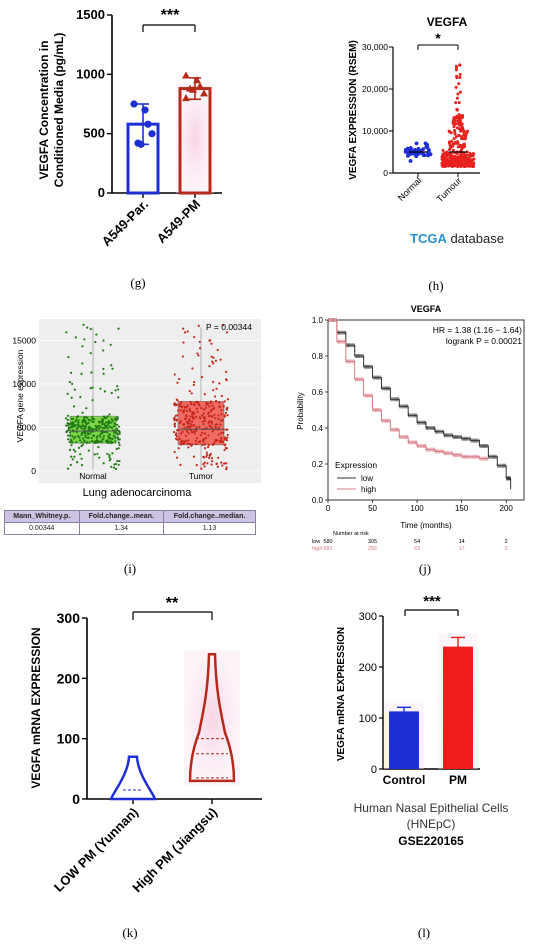 The image size is (550, 946). Describe the element at coordinates (374, 770) in the screenshot. I see `l-ytick-label-0: 0` at that location.